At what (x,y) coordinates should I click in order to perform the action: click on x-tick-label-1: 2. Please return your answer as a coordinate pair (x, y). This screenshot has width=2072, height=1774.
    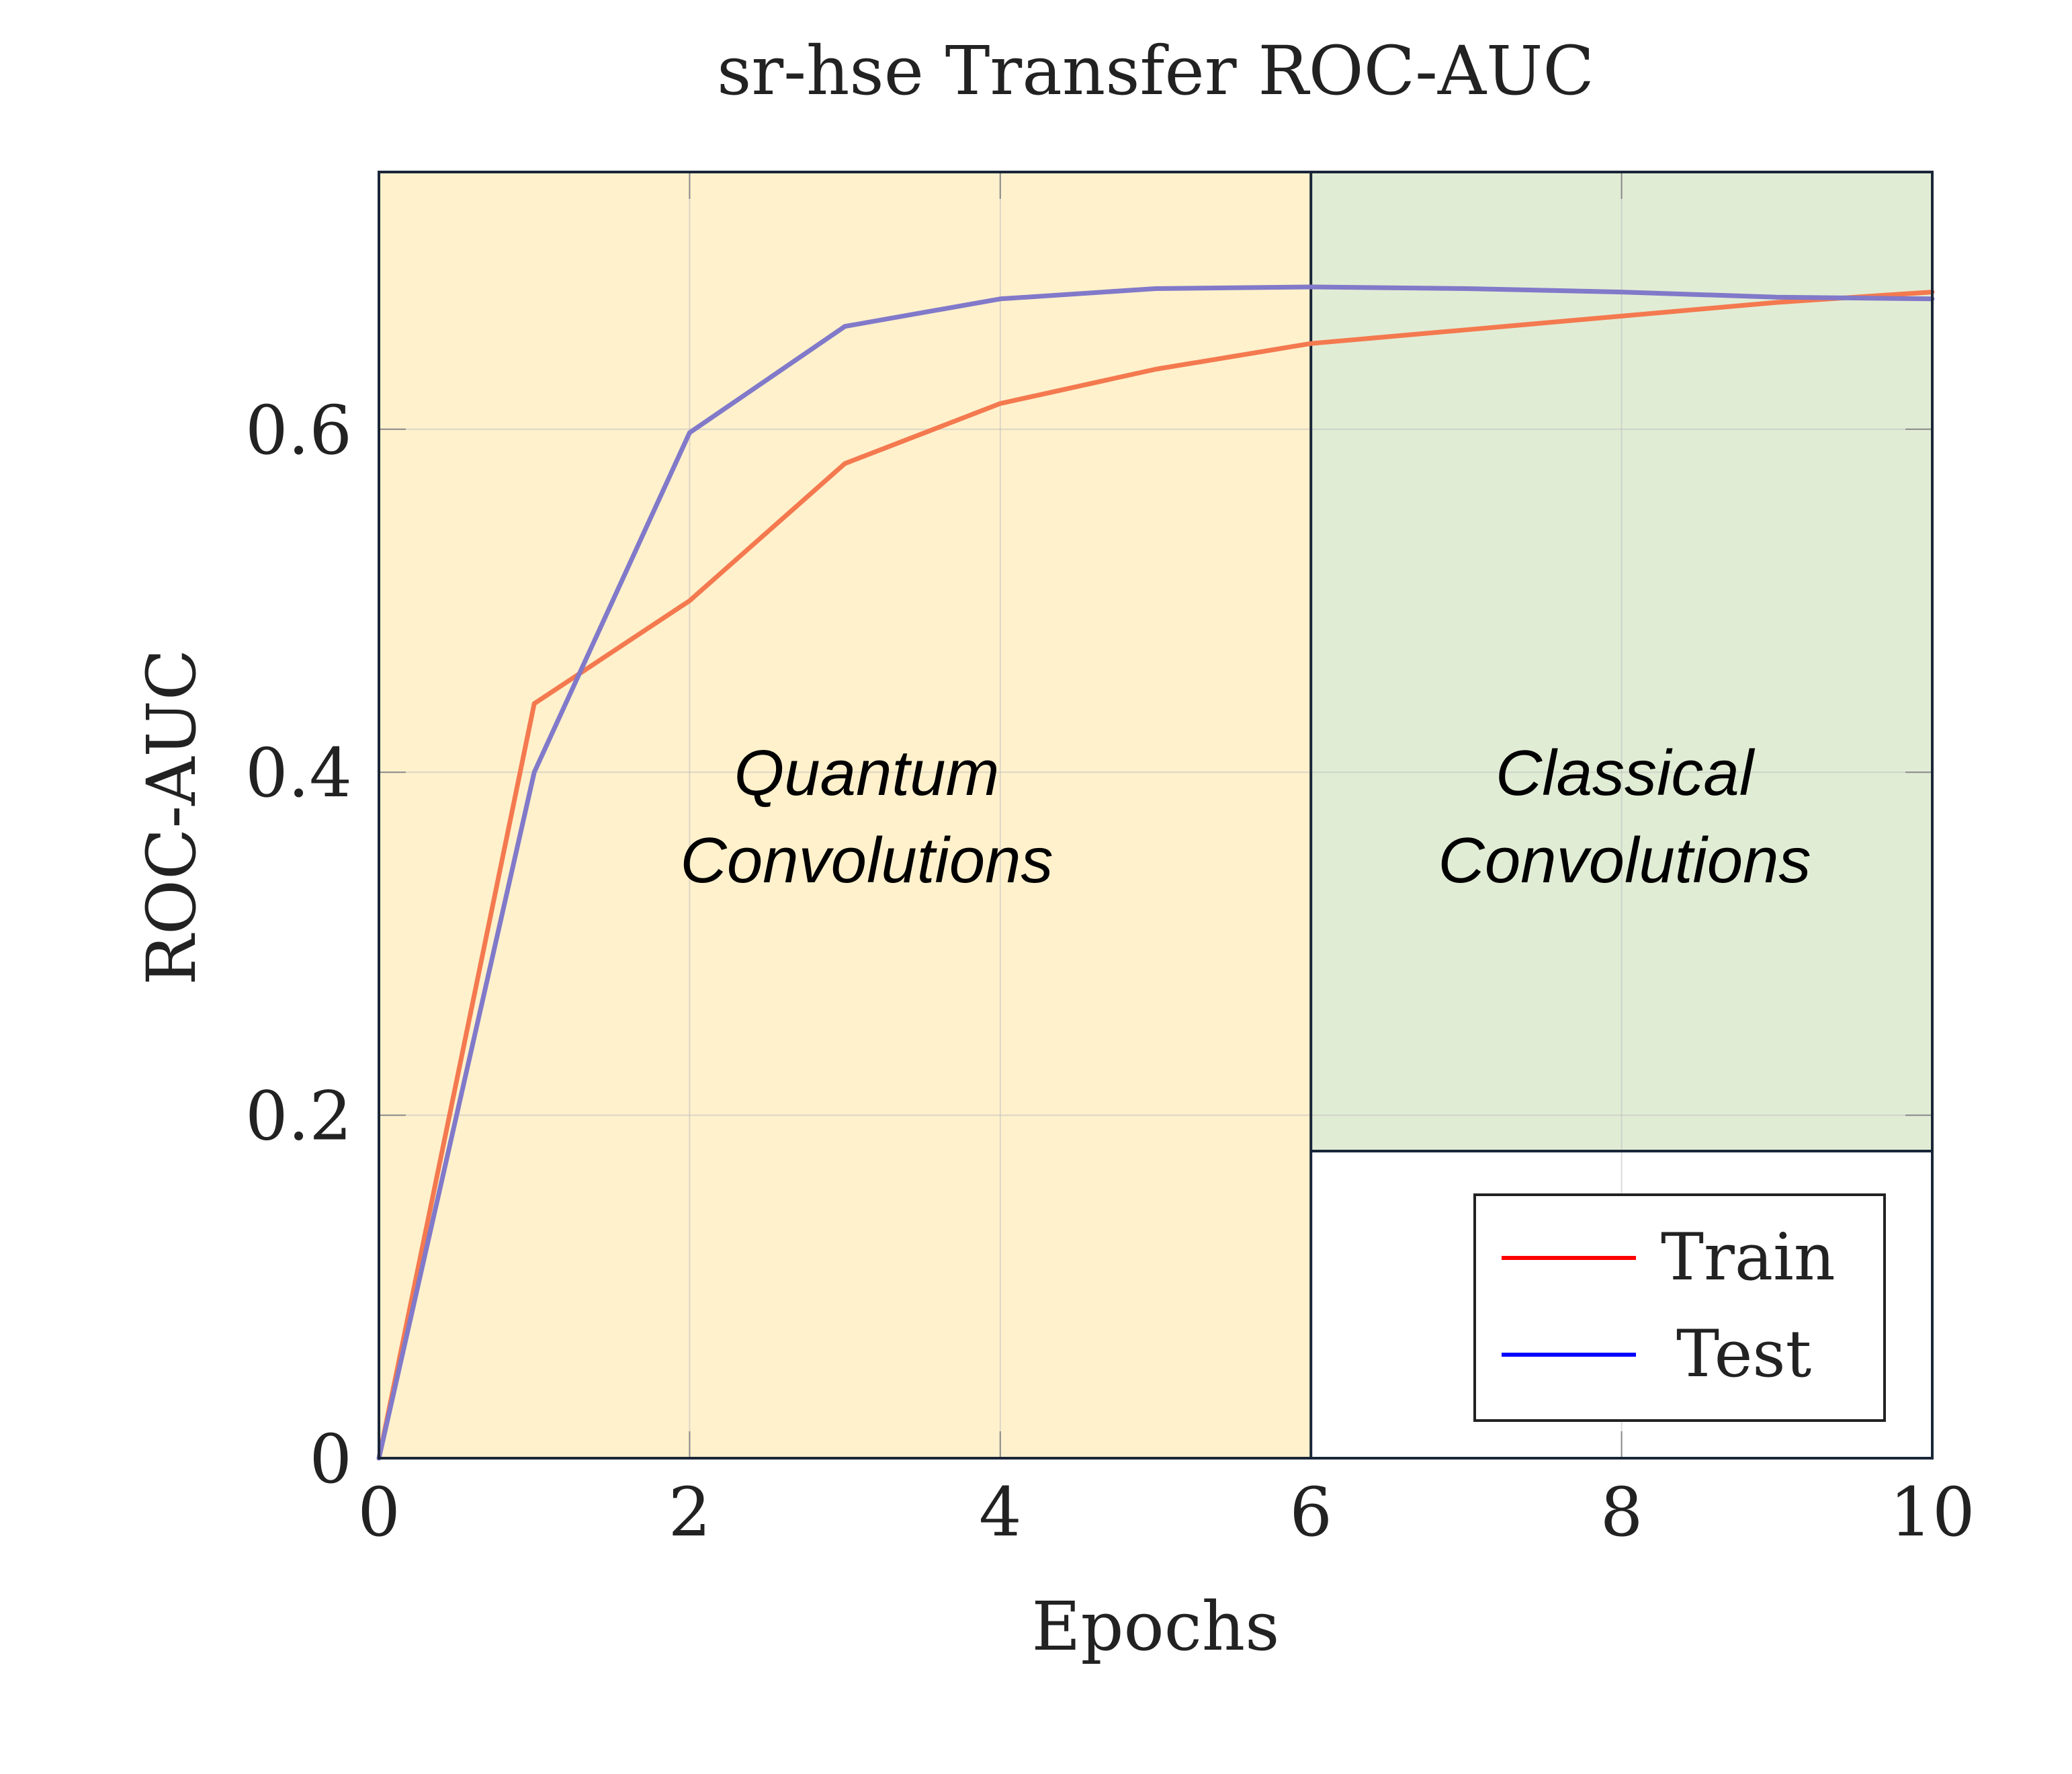
    Looking at the image, I should click on (689, 1512).